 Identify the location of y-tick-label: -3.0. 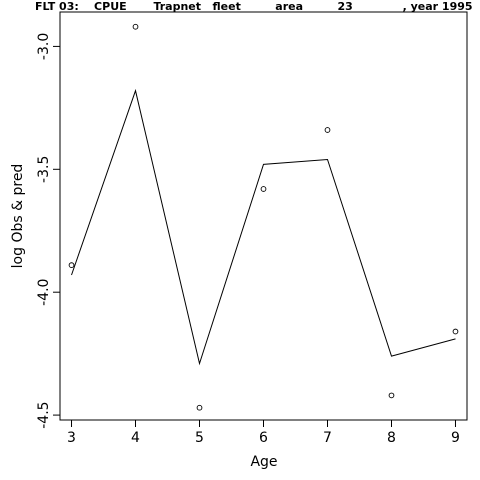
(44, 46).